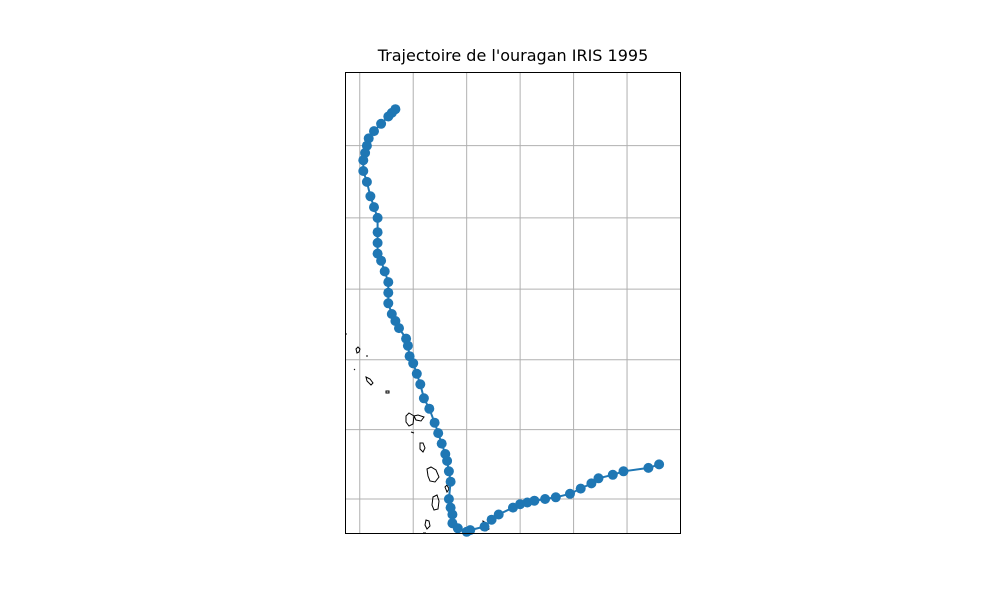  Describe the element at coordinates (387, 392) in the screenshot. I see `island-antigua` at that location.